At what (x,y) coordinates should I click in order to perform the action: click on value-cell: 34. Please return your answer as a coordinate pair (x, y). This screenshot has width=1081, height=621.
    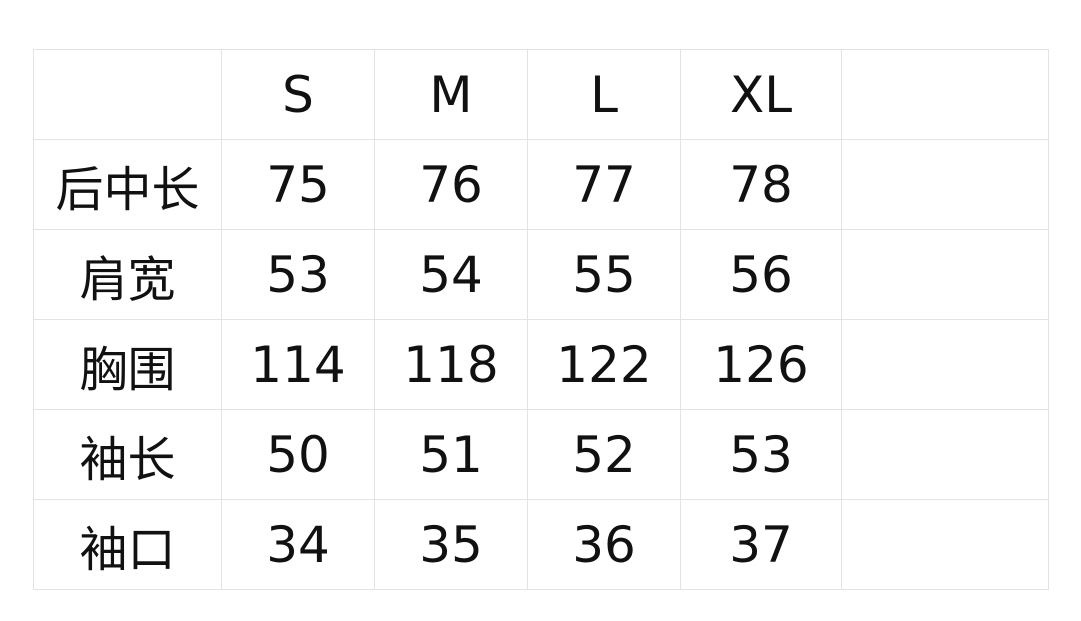
    Looking at the image, I should click on (298, 544).